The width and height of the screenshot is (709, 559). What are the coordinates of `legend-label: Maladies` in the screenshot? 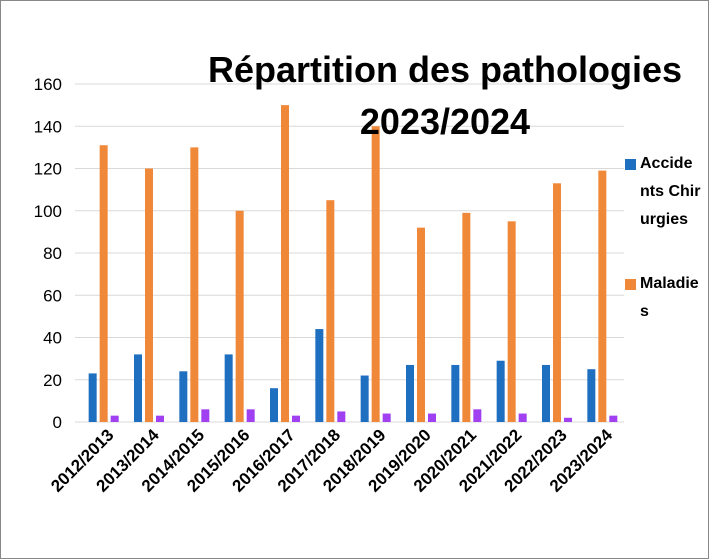 It's located at (669, 297).